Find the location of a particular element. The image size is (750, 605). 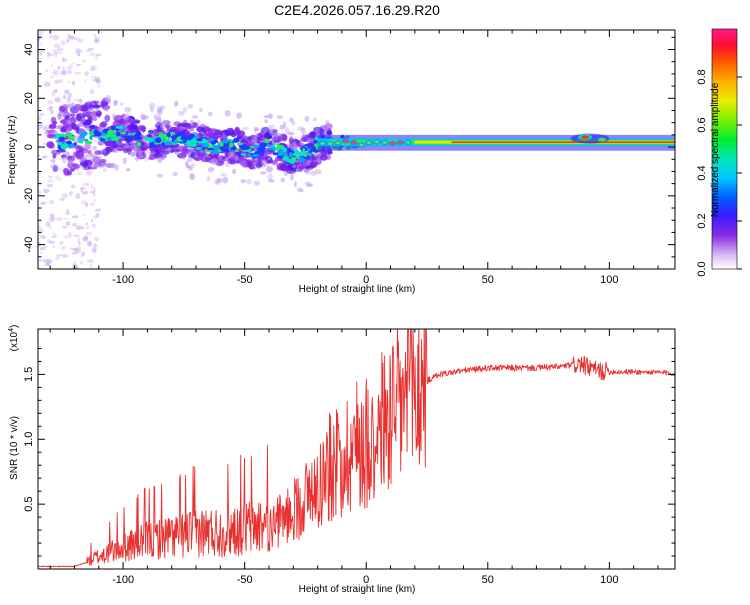

colorbar-tick-label: 0.6 is located at coordinates (702, 124).